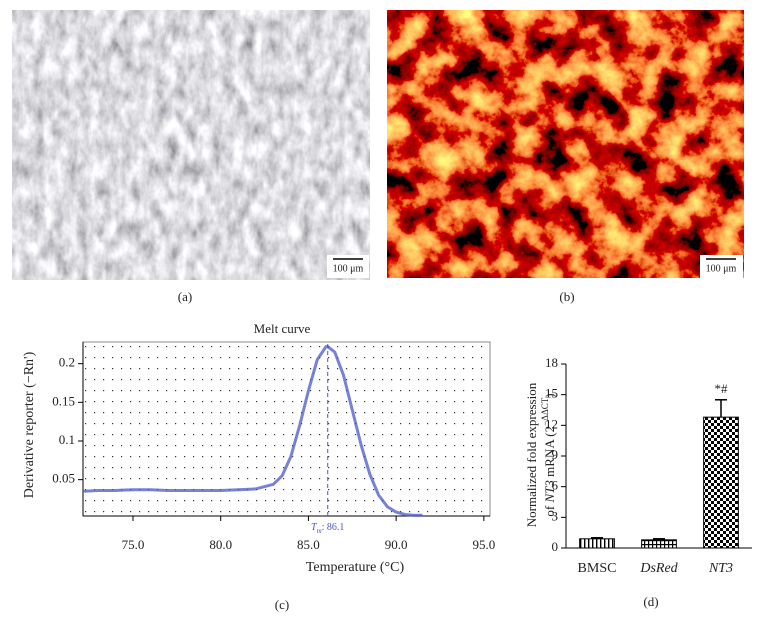  I want to click on tm-subscript: m, so click(319, 531).